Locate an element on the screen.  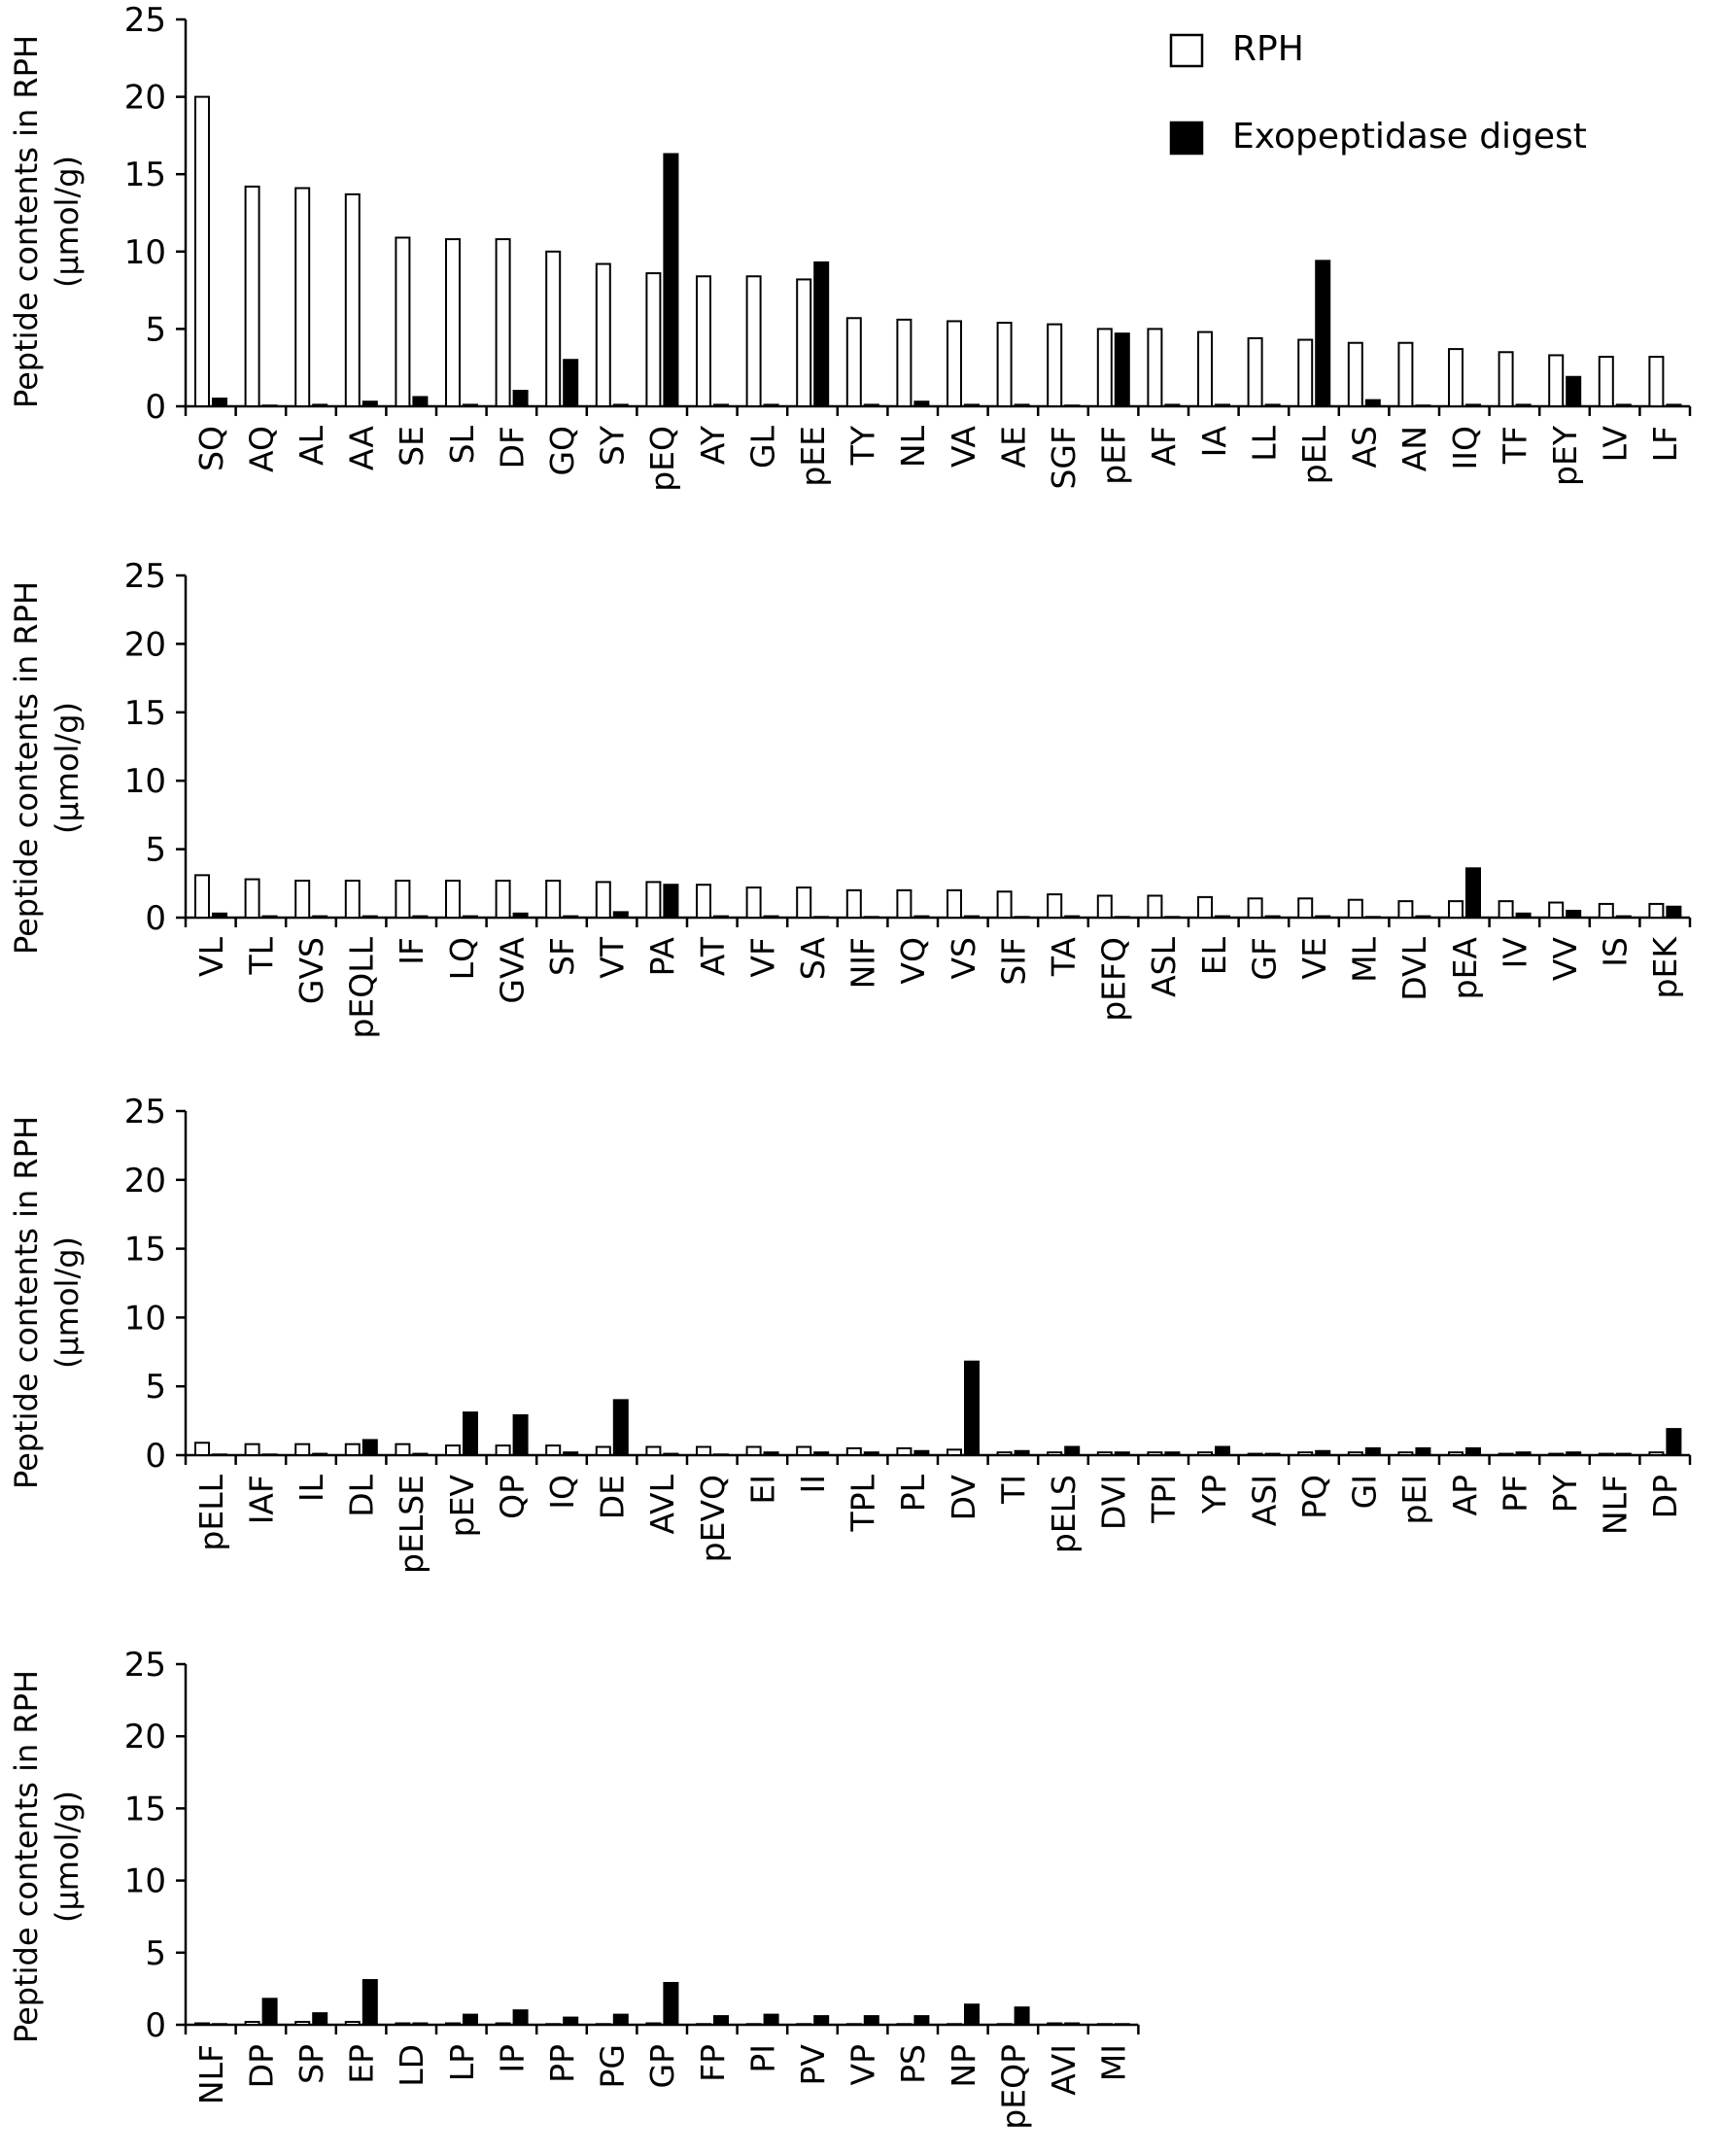
bar-exopeptidase-pEL is located at coordinates (1323, 333).